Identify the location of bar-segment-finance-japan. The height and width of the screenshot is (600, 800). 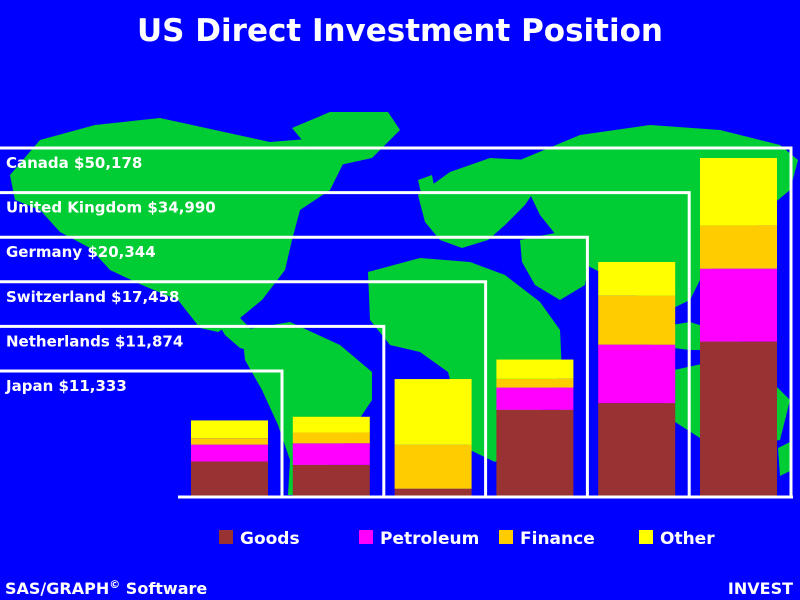
(229, 441).